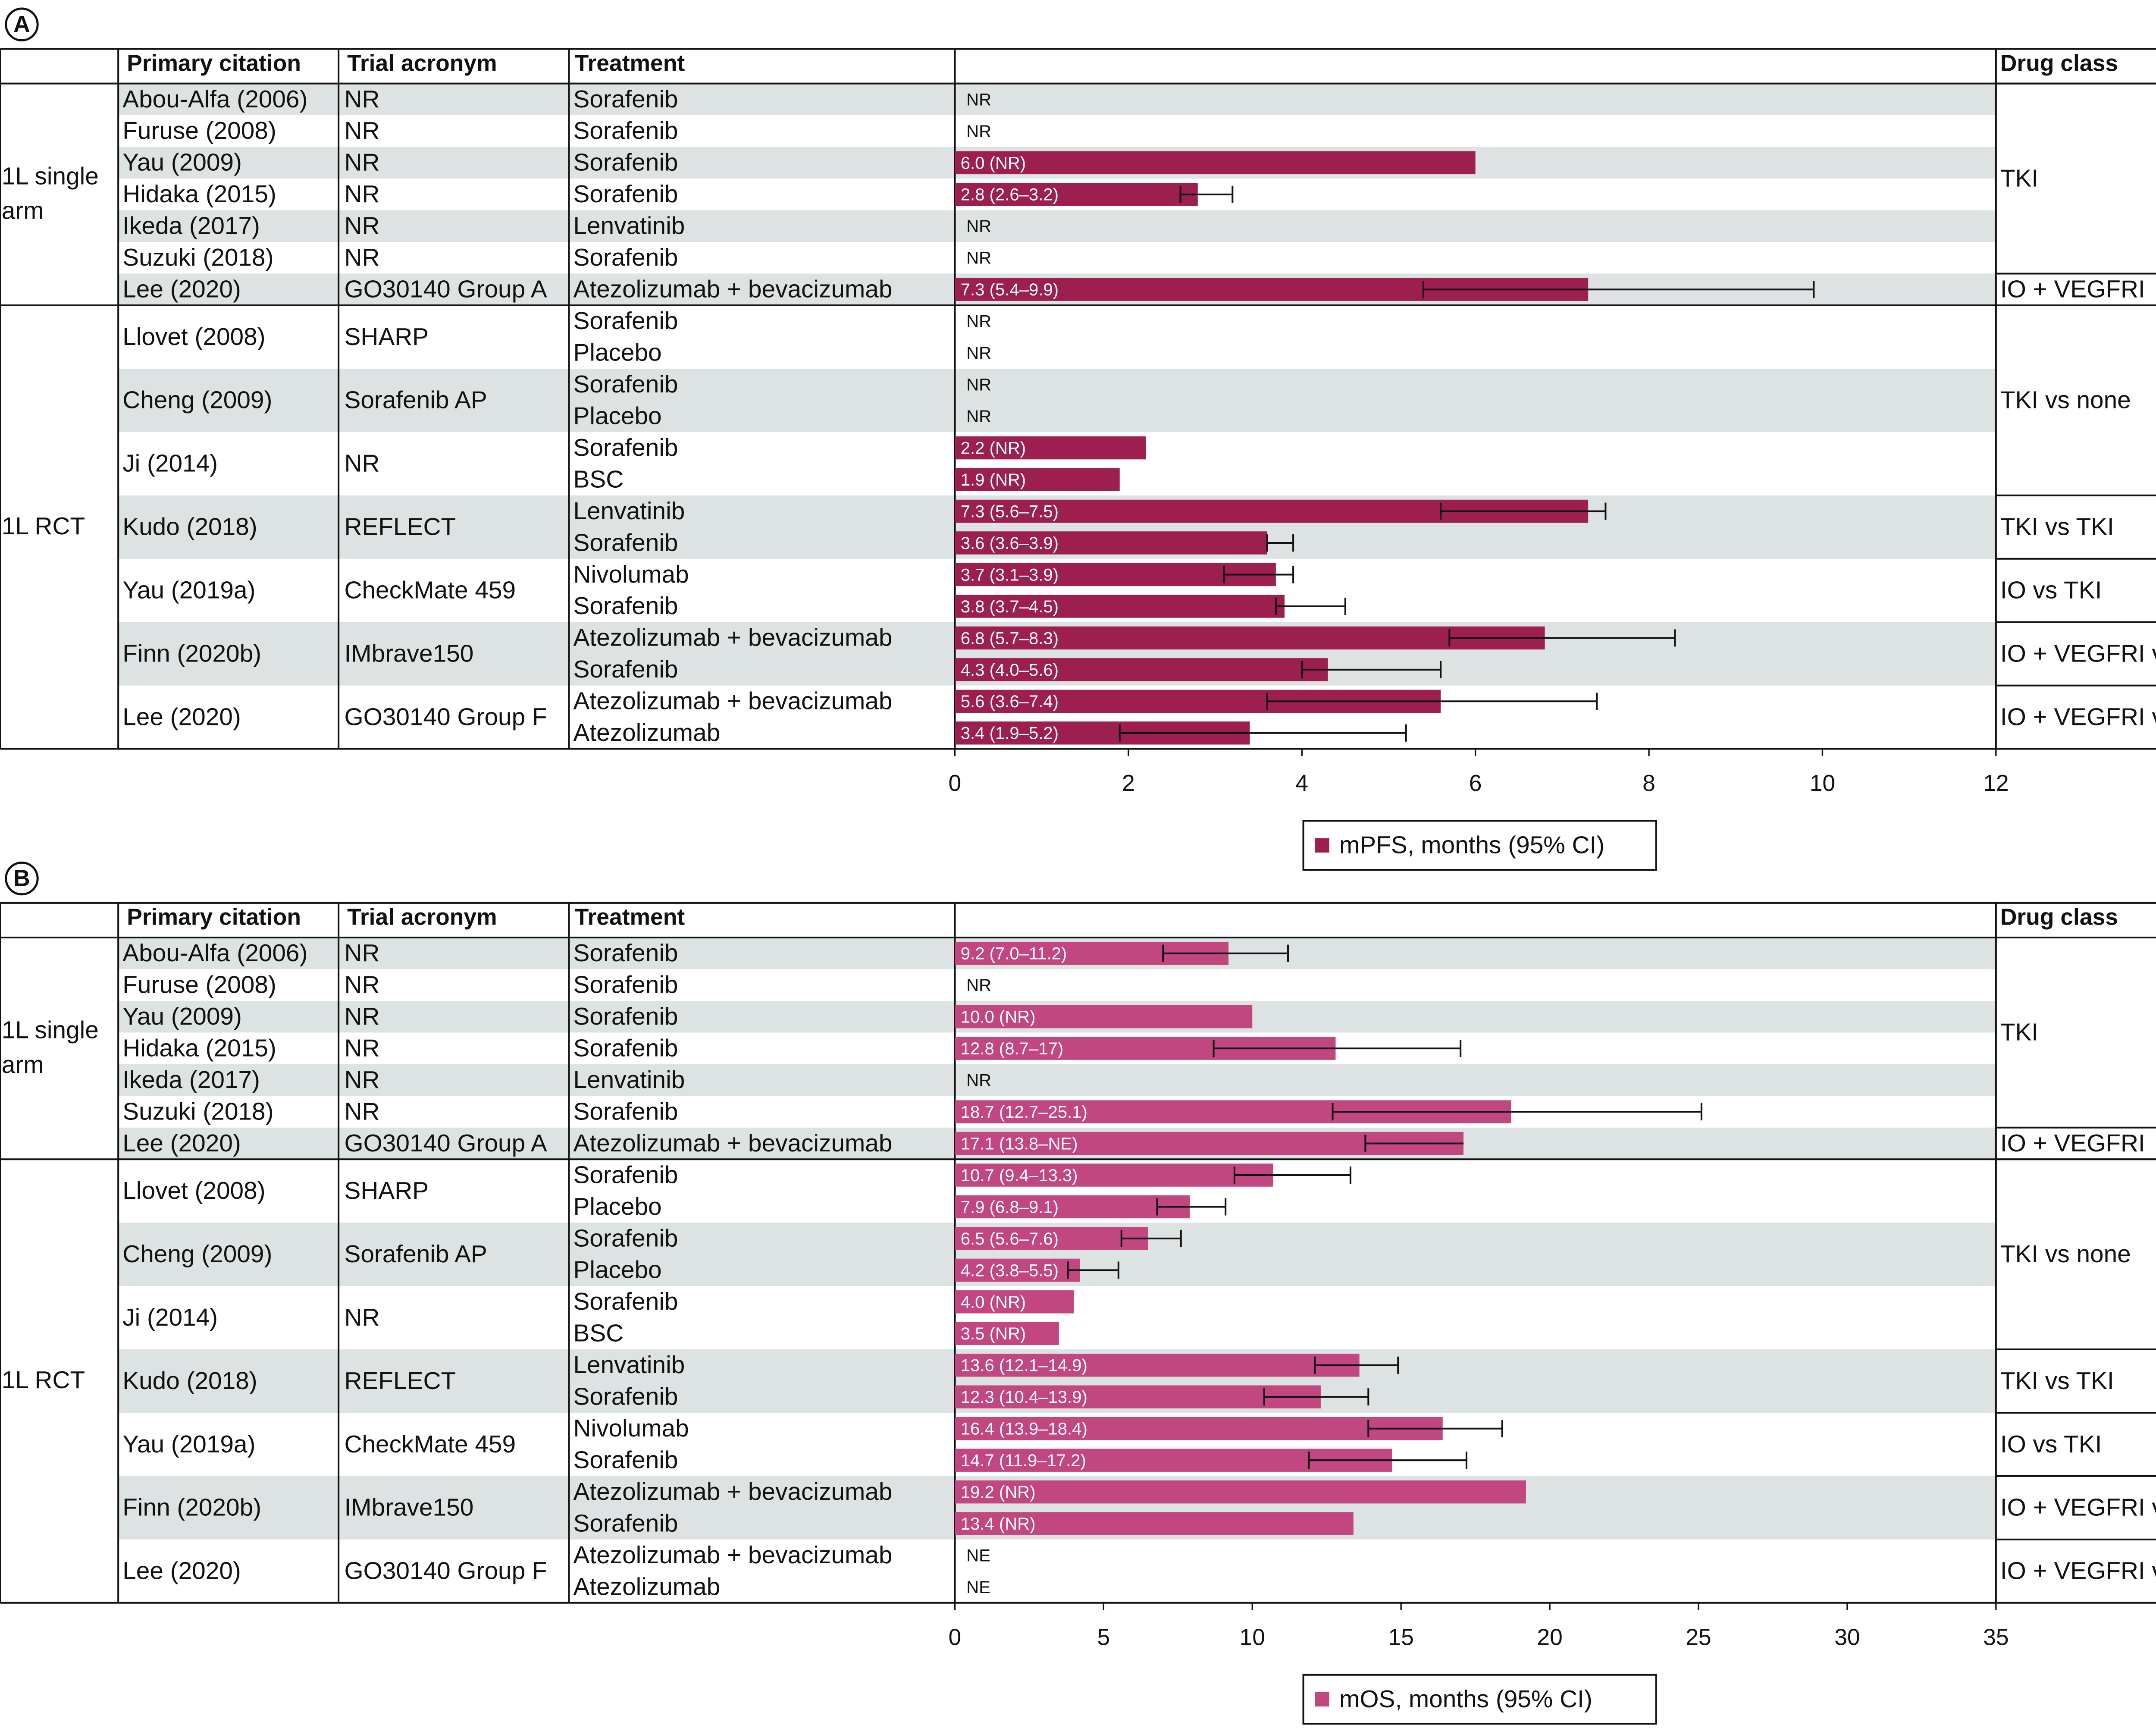 This screenshot has height=1731, width=2156. I want to click on value-label: 10.0 (NR), so click(998, 1017).